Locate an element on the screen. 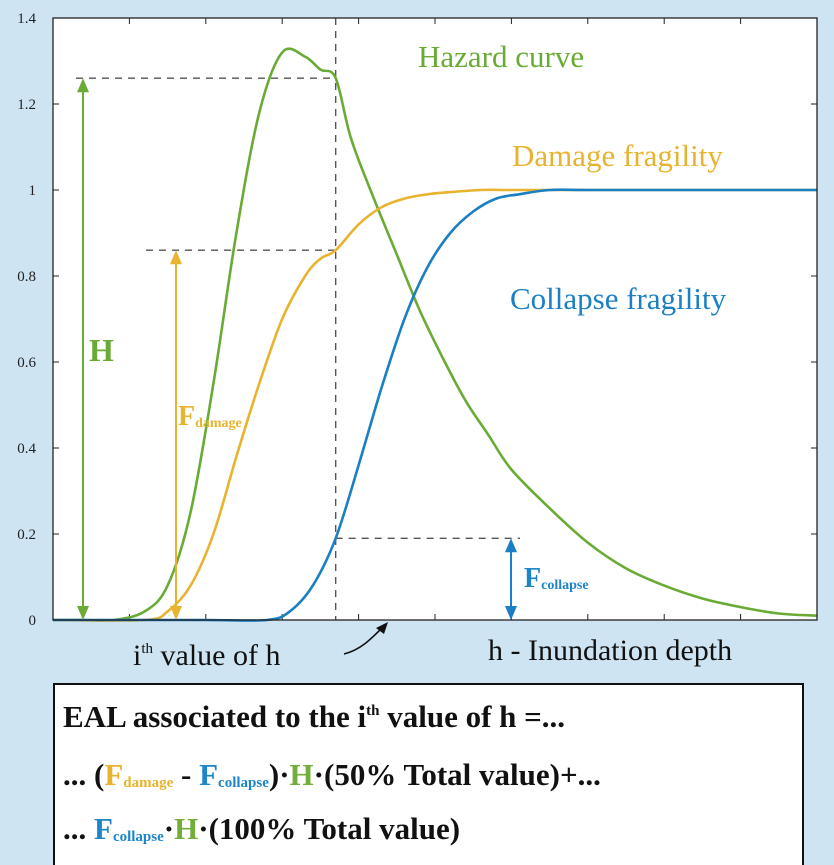 The width and height of the screenshot is (834, 865). H-arrow-head-top is located at coordinates (83, 85).